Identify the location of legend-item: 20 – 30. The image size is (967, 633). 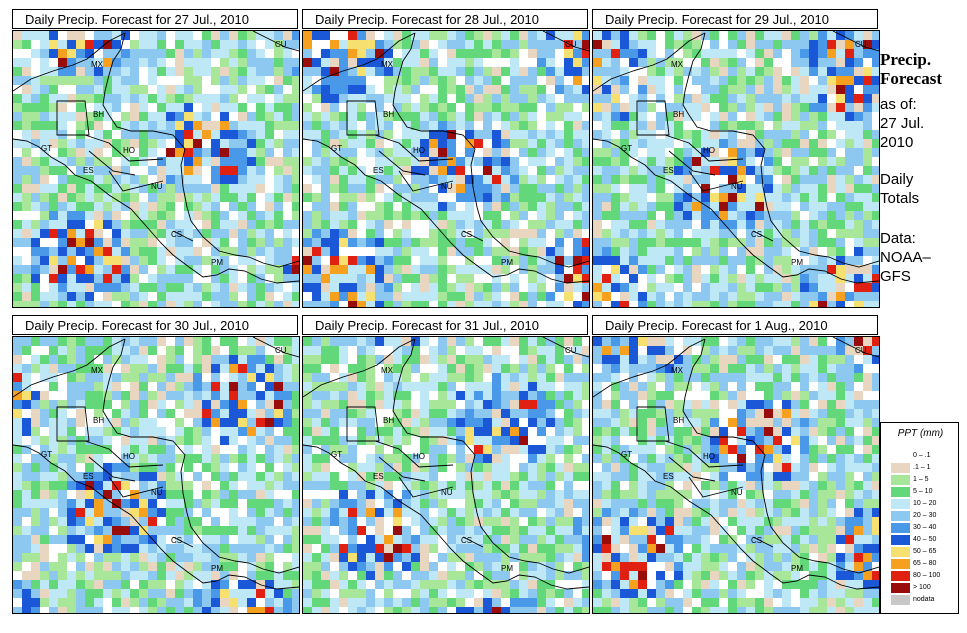
(924, 516).